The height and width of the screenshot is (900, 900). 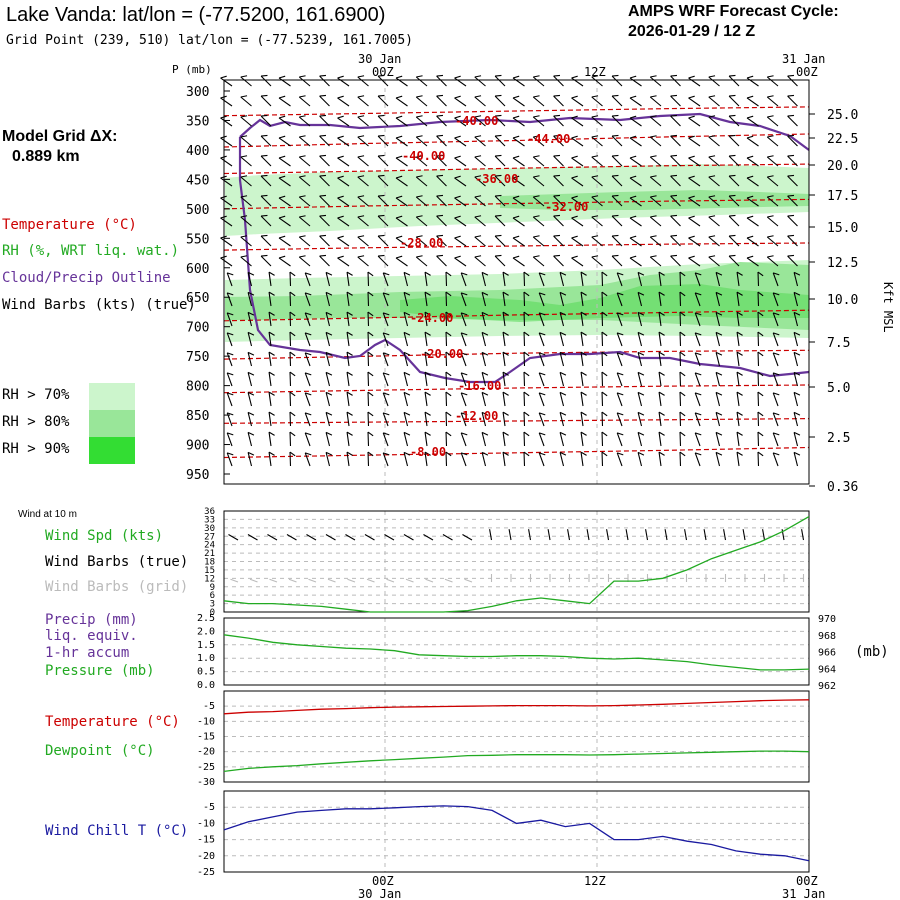 I want to click on isotherm-line, so click(x=516, y=111).